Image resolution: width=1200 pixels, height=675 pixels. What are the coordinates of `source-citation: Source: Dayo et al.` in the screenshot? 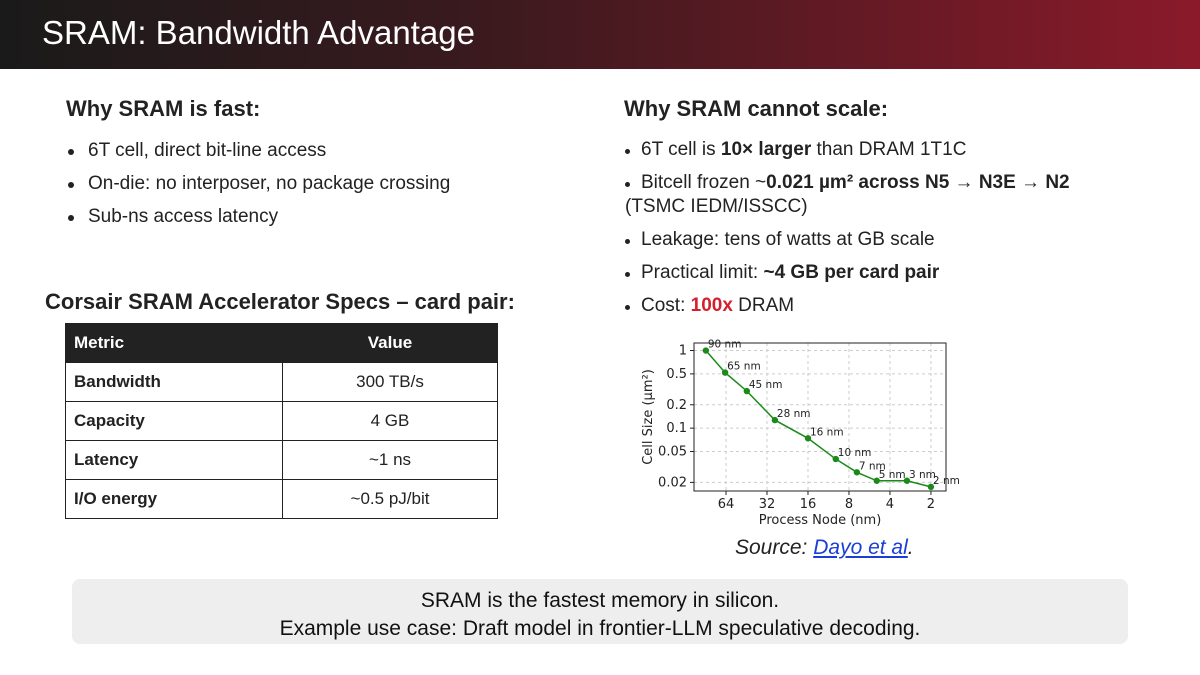 It's located at (824, 548).